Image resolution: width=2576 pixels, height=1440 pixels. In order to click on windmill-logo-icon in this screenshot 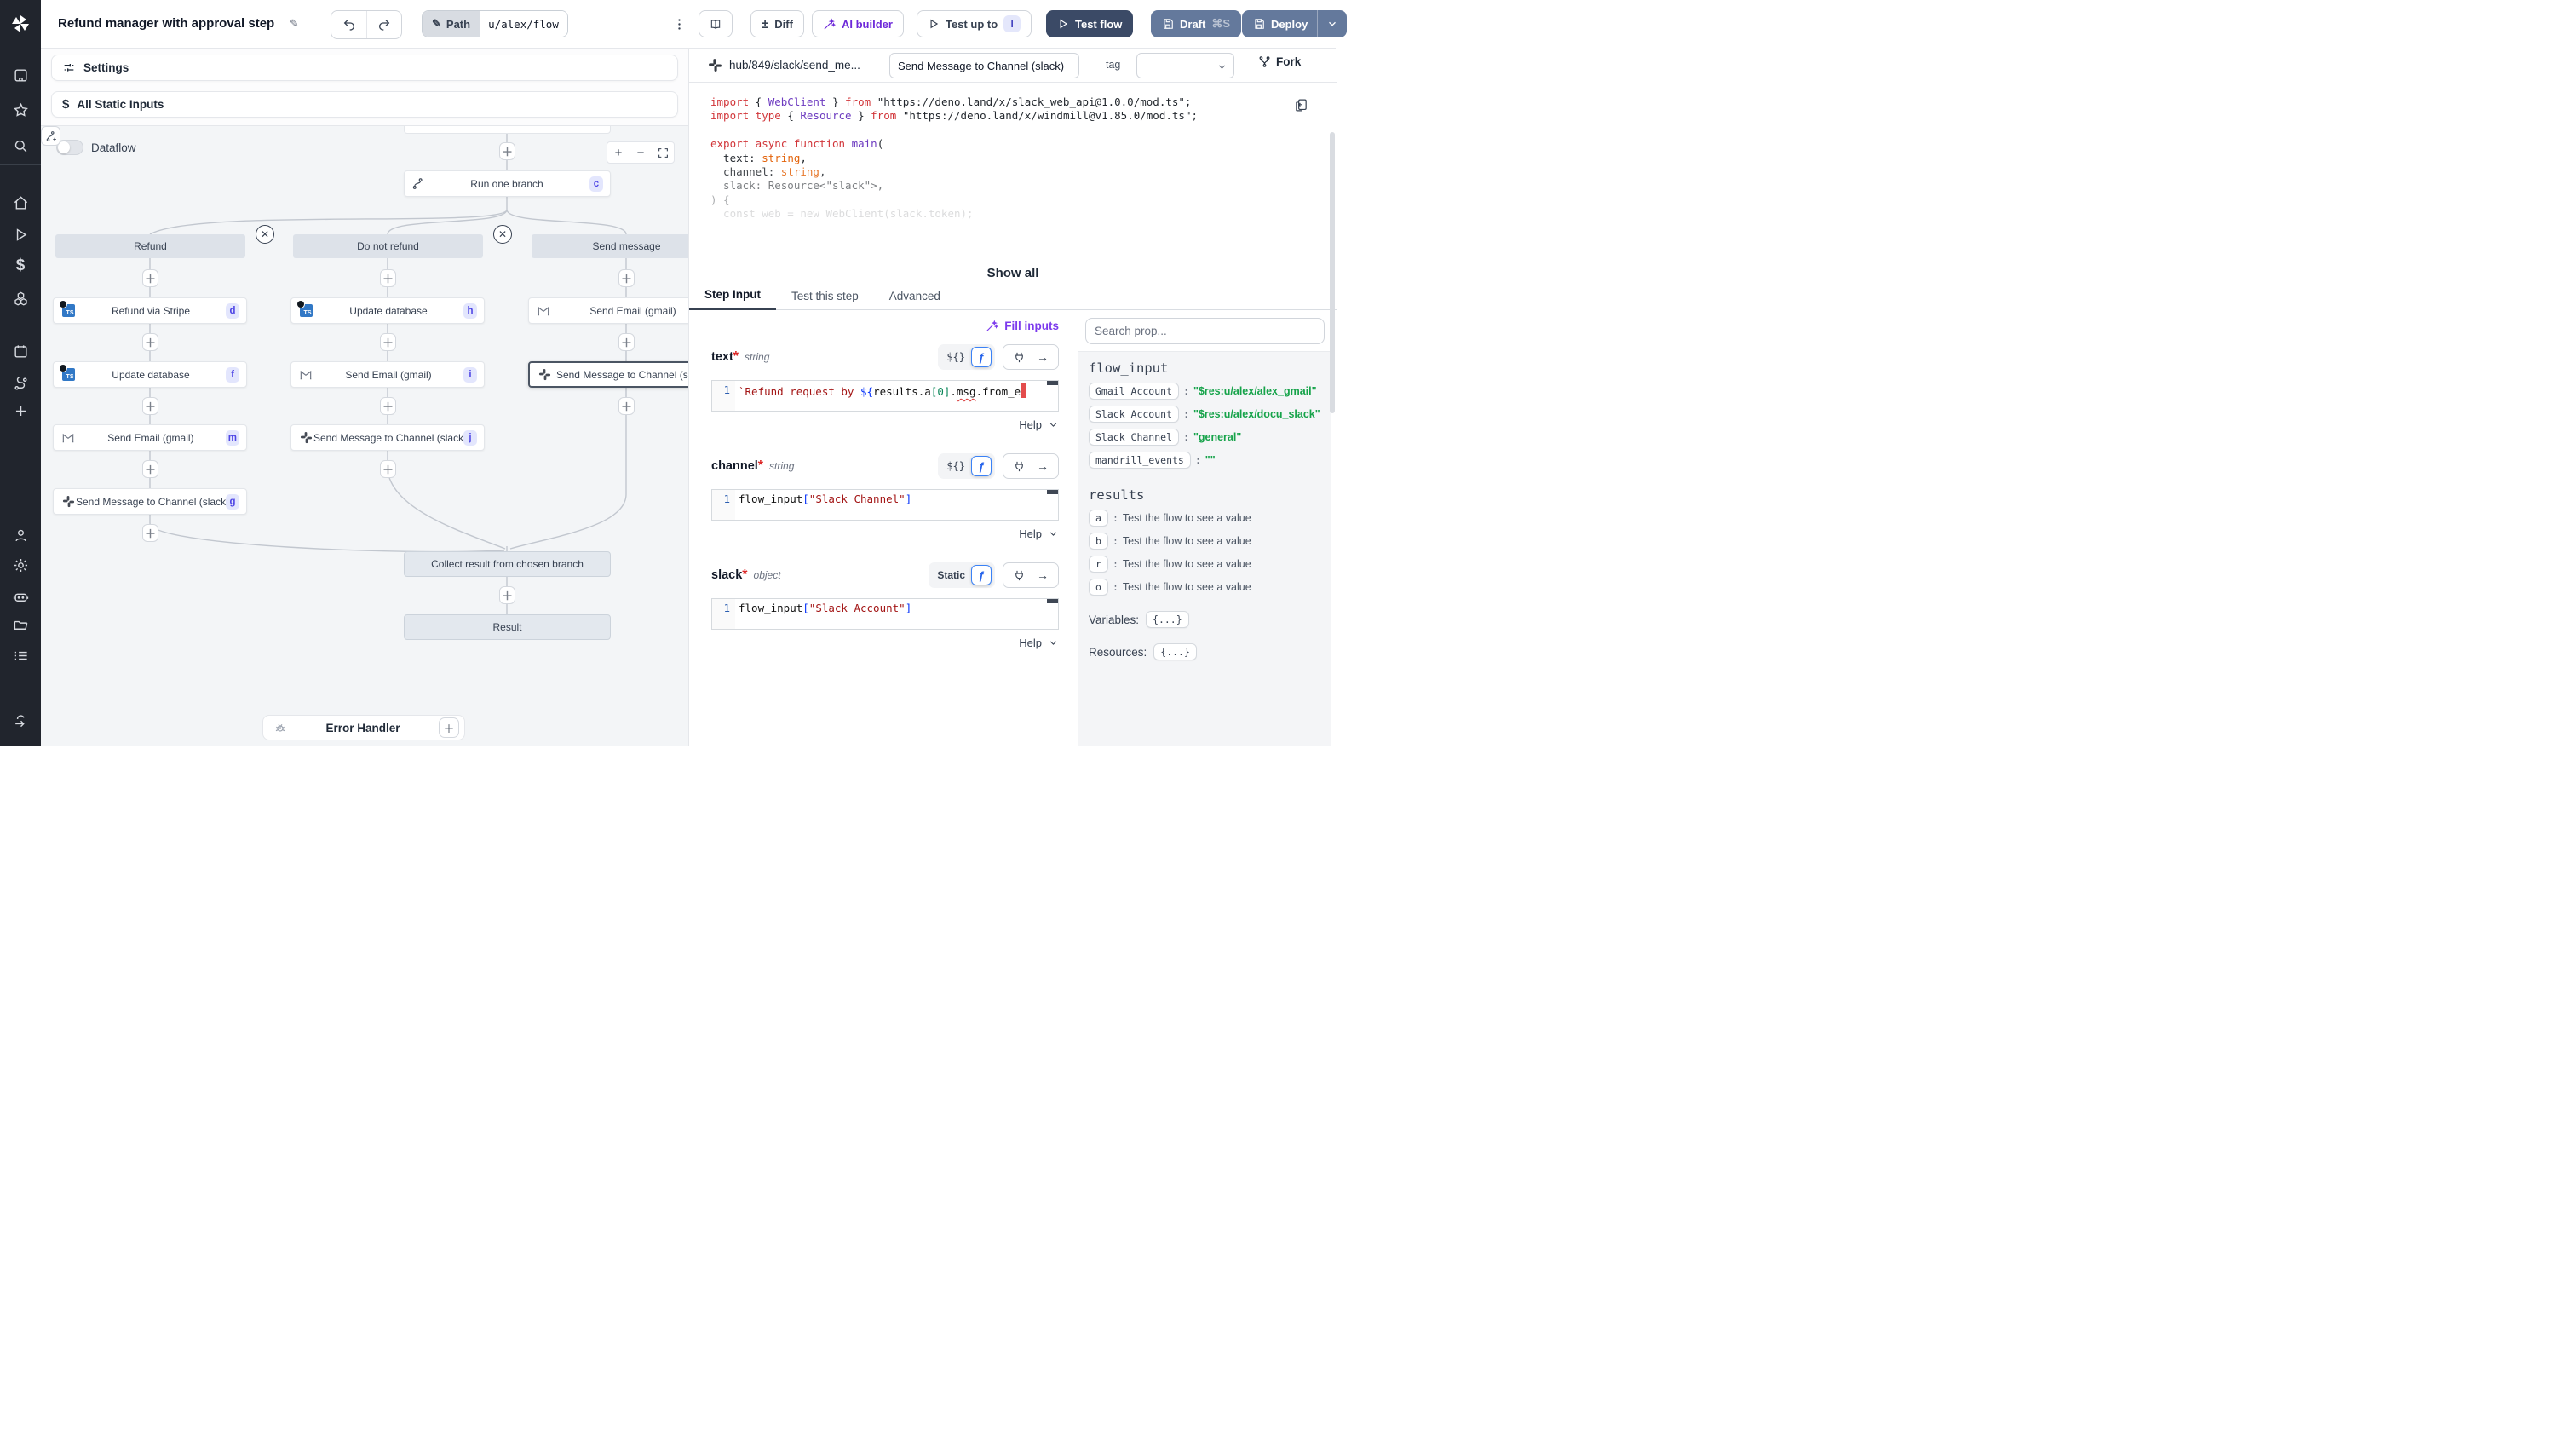, I will do `click(21, 24)`.